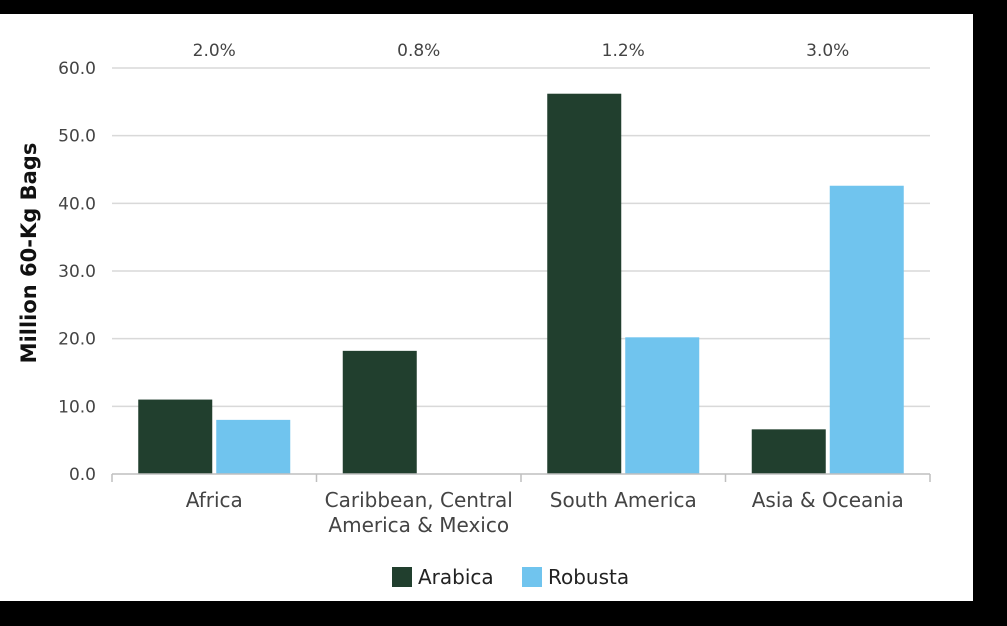 The image size is (1007, 626). I want to click on category-label-line: America & Mexico, so click(418, 525).